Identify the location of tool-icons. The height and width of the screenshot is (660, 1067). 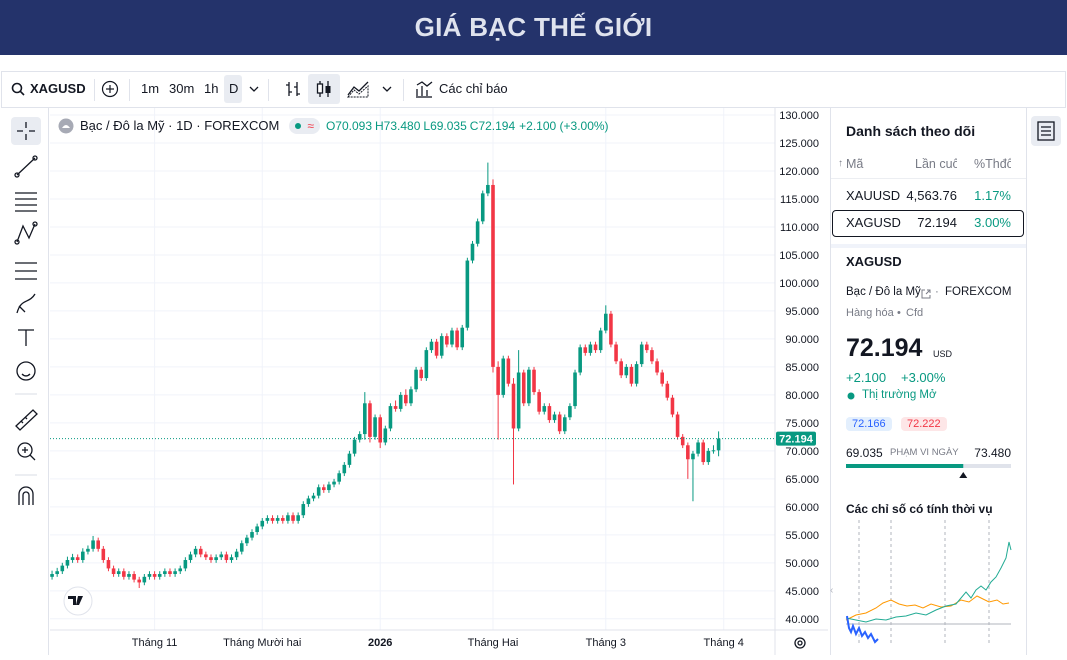
(26, 311).